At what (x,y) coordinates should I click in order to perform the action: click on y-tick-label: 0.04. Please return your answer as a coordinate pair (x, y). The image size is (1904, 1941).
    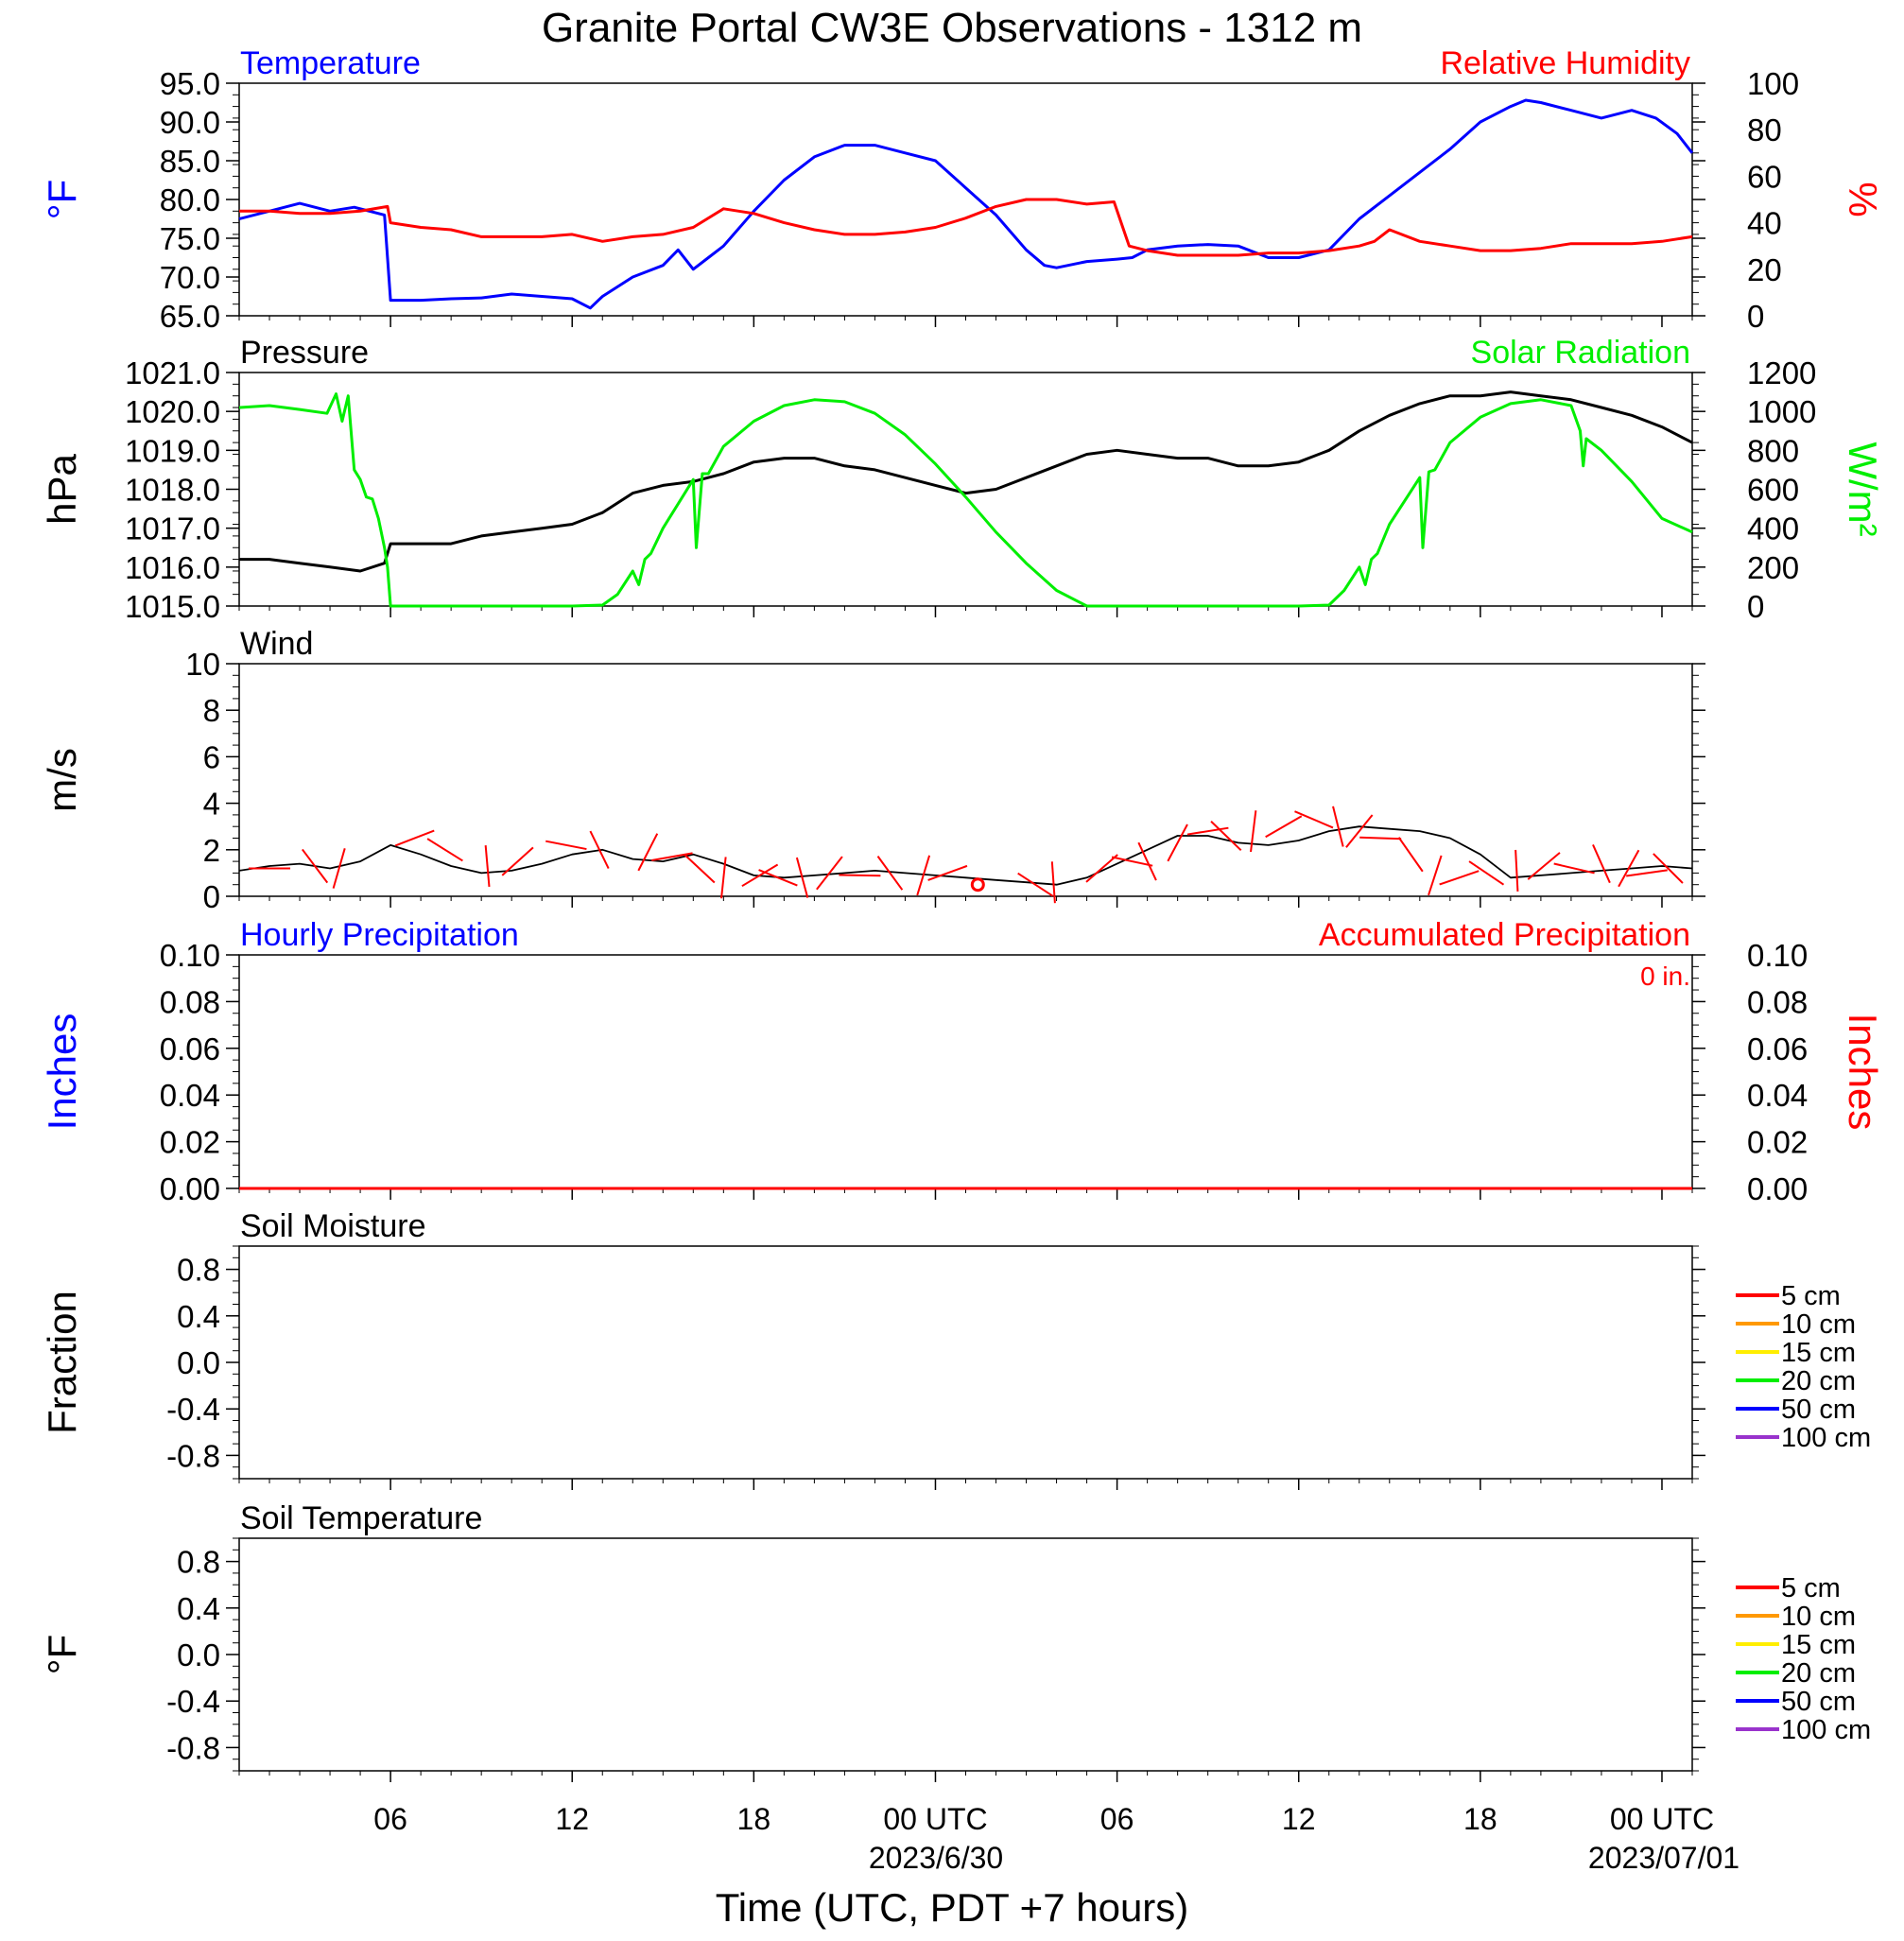
    Looking at the image, I should click on (190, 1096).